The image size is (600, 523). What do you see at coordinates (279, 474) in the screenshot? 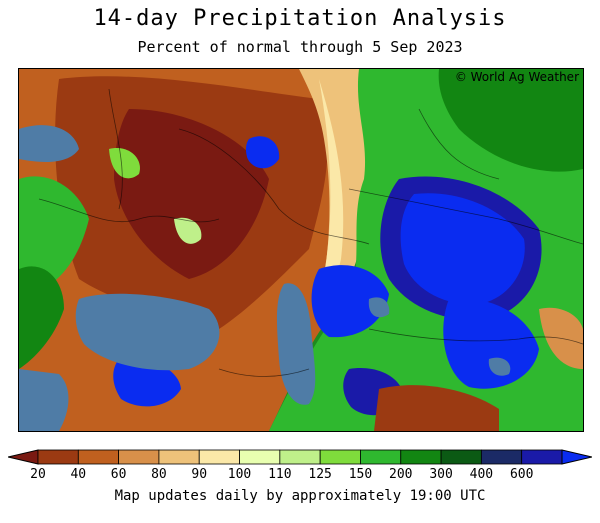
I see `legend-tick-label: 110` at bounding box center [279, 474].